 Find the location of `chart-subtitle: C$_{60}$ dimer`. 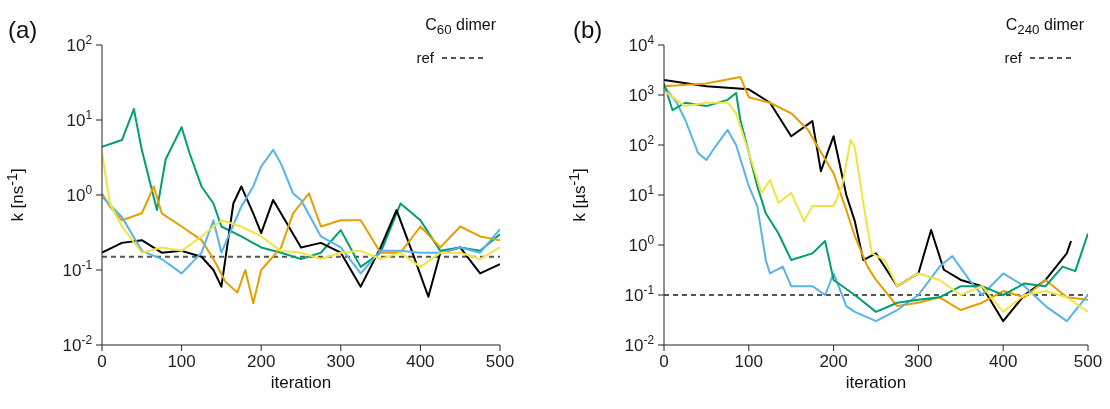

chart-subtitle: C$_{60}$ dimer is located at coordinates (460, 27).